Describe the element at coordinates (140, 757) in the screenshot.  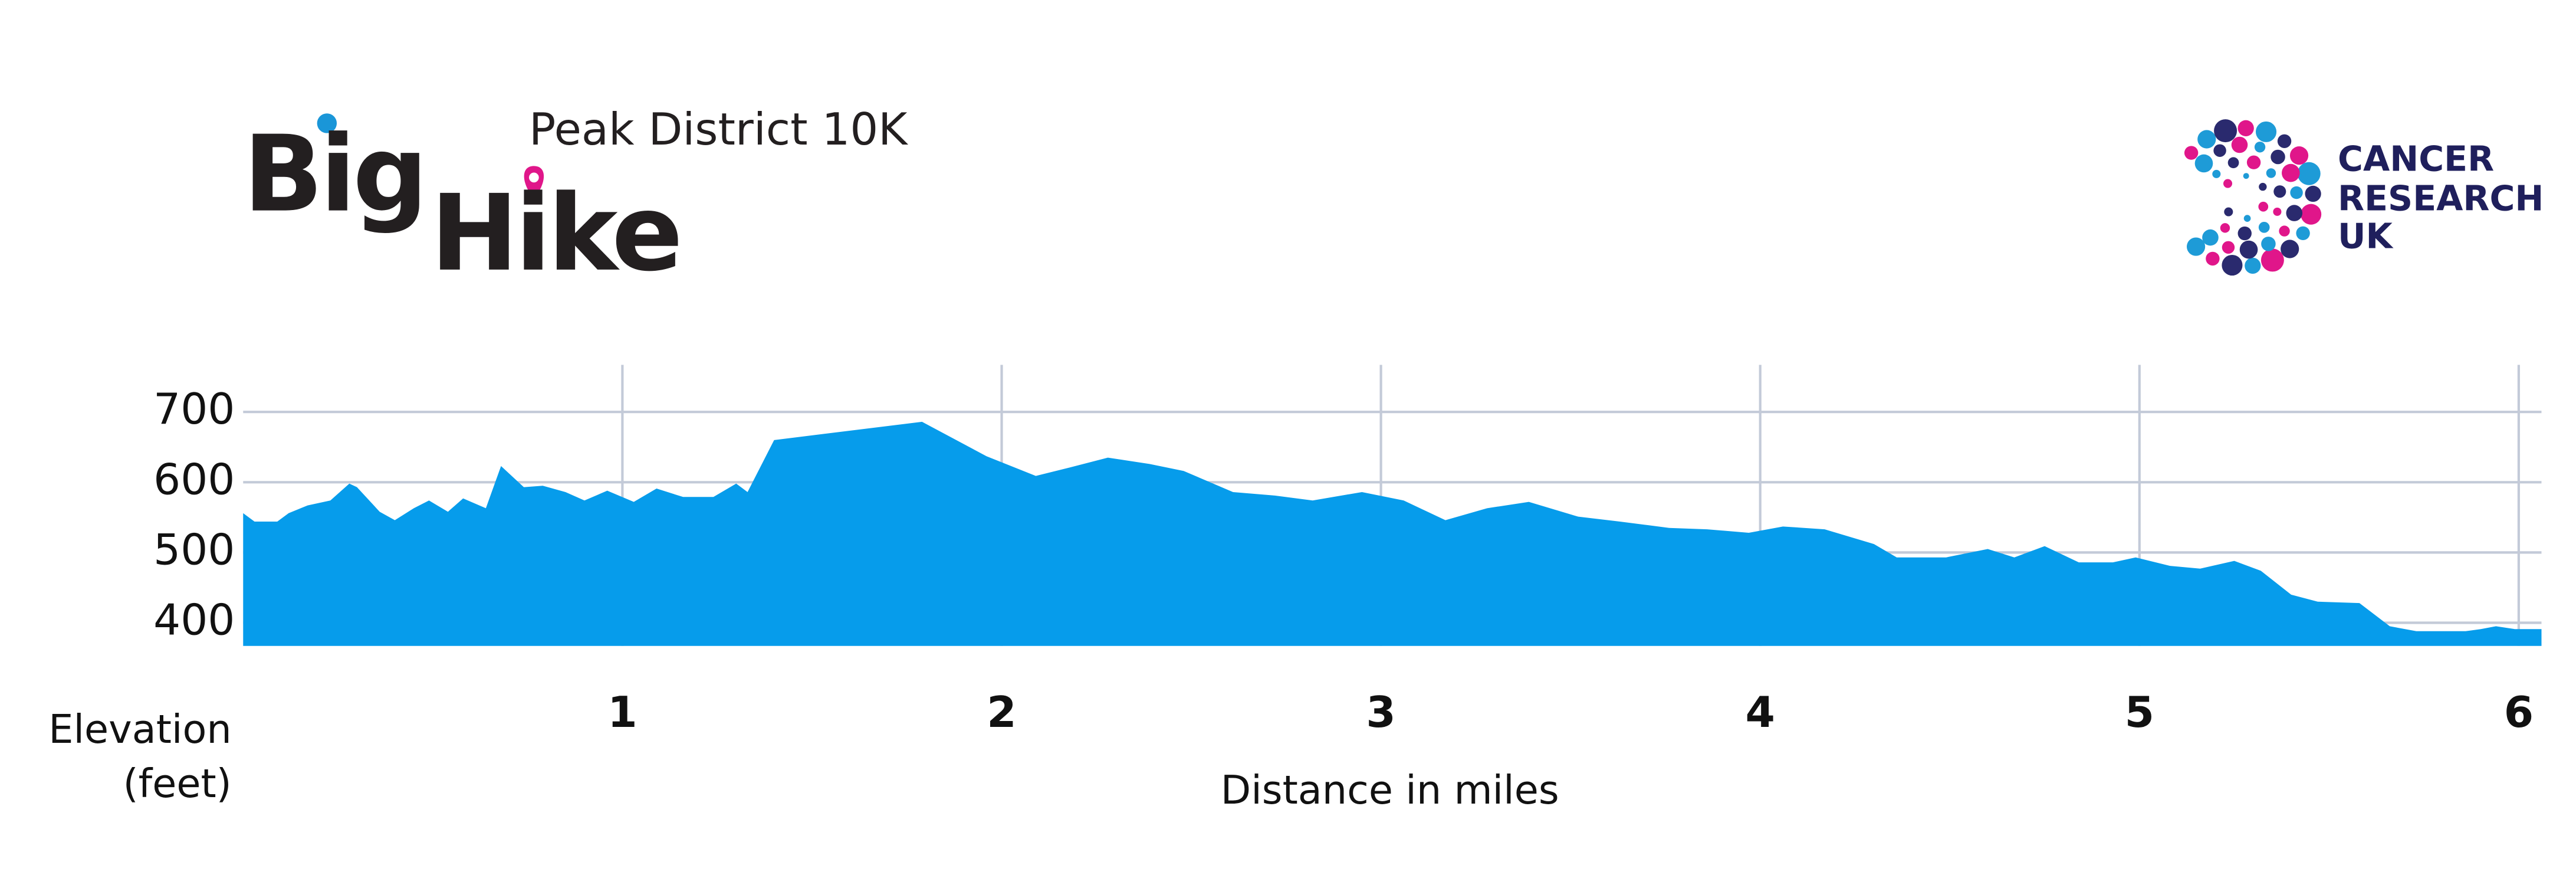
I see `y-axis-label: Elevation (feet)` at that location.